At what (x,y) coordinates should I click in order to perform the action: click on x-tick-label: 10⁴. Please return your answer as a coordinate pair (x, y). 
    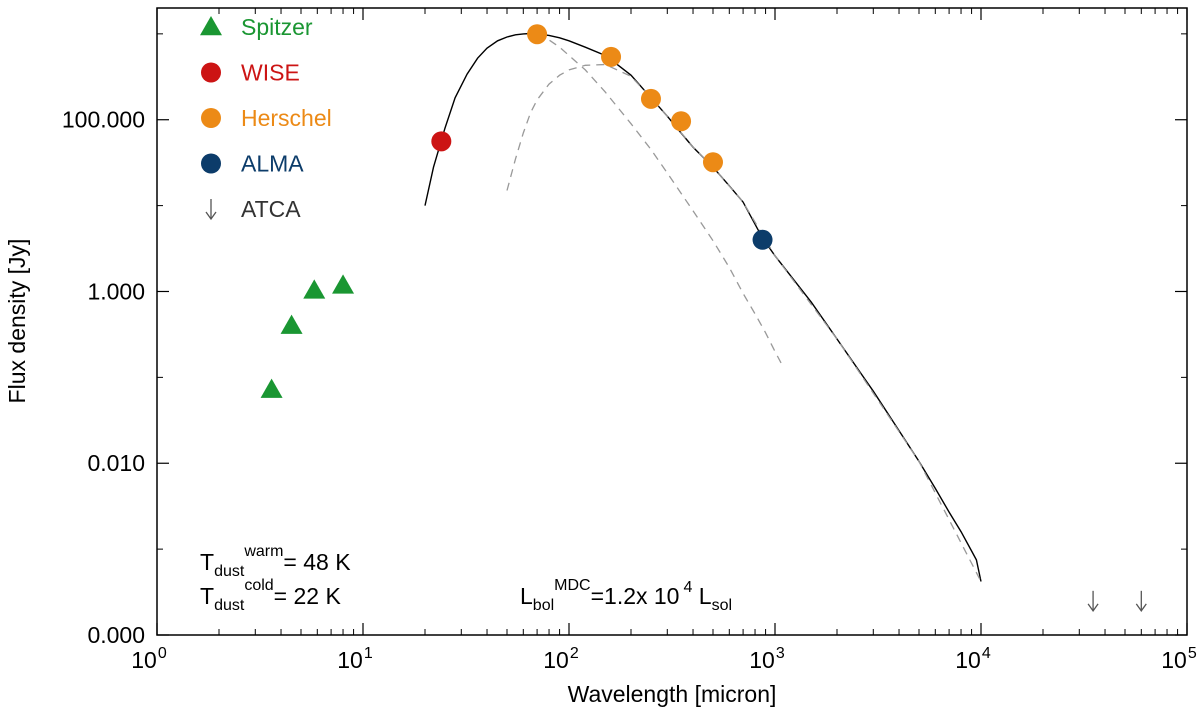
    Looking at the image, I should click on (973, 659).